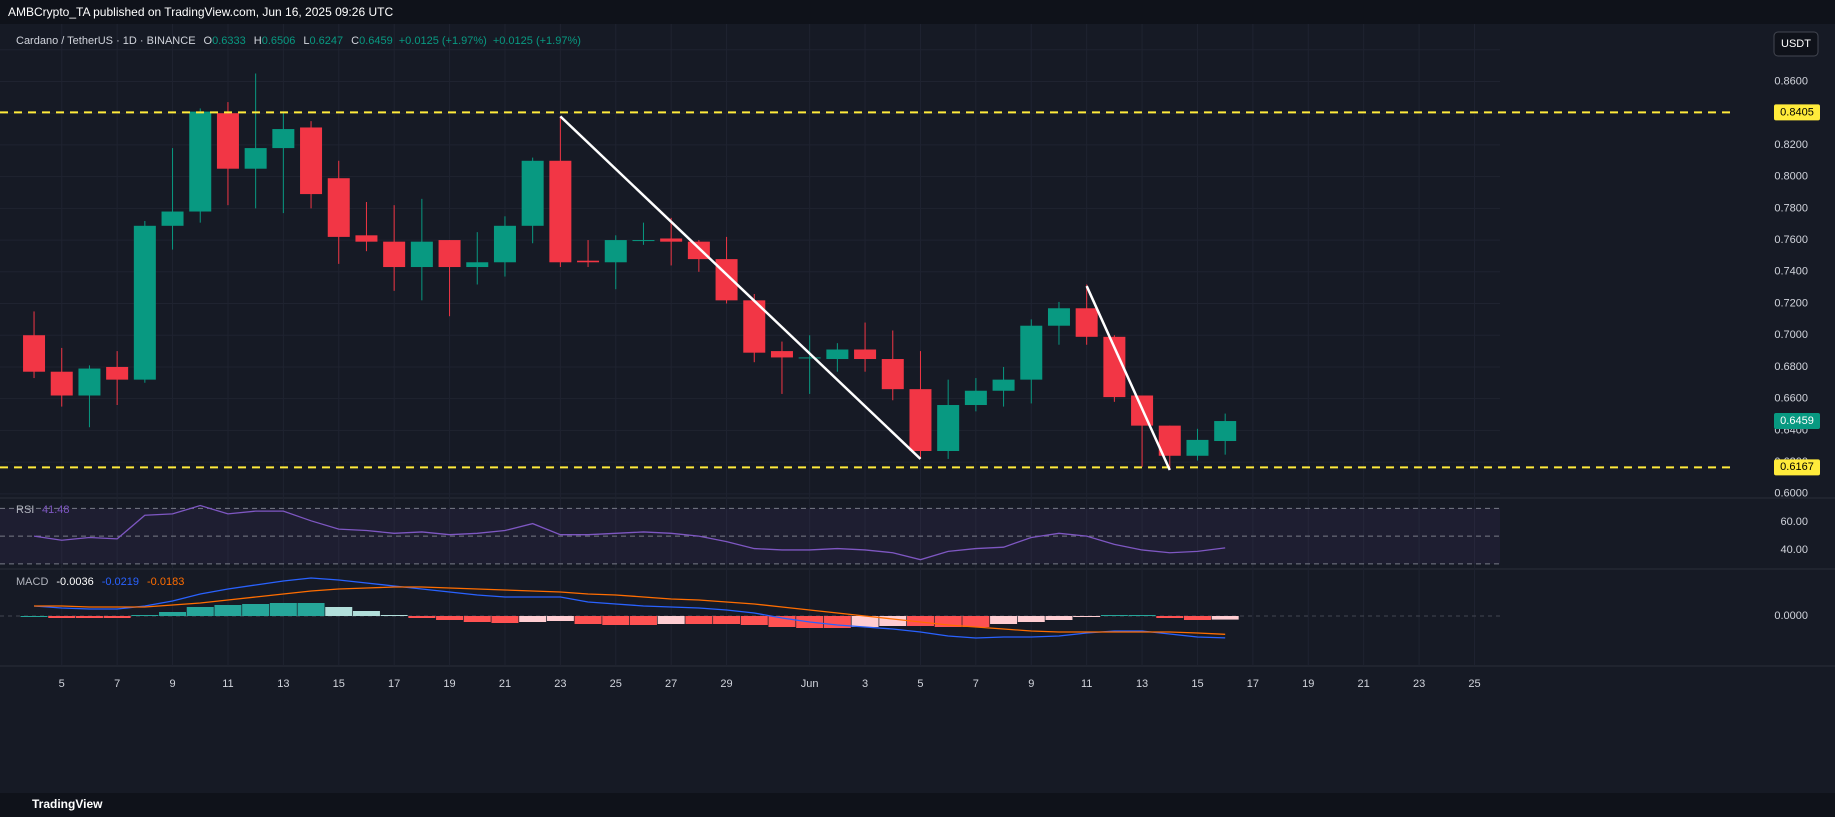 Image resolution: width=1835 pixels, height=817 pixels. I want to click on macd-line, so click(629, 608).